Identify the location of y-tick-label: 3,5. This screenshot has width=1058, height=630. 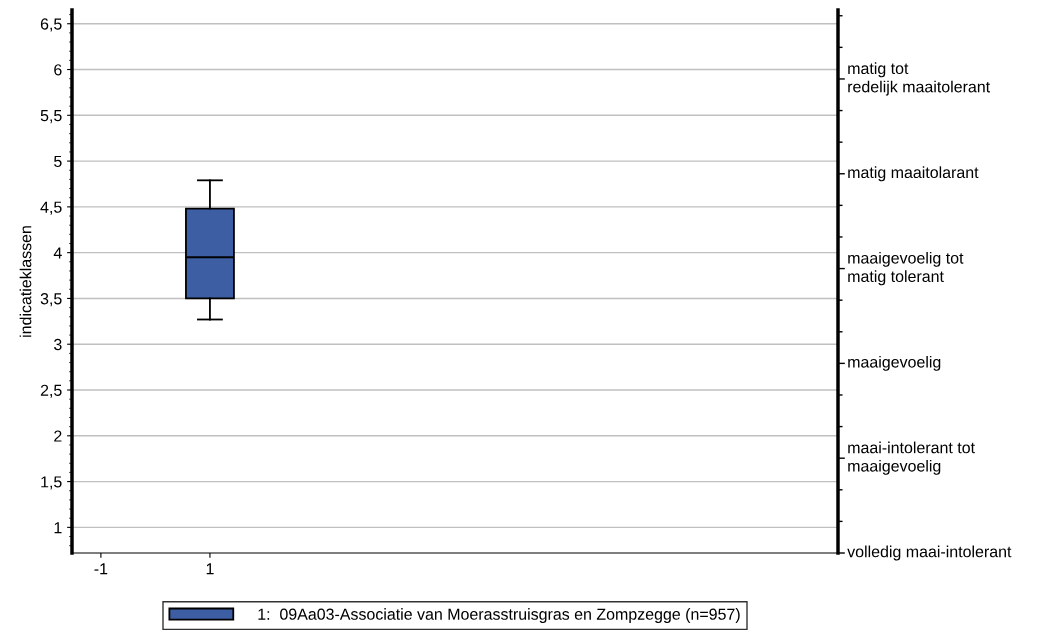
(51, 300).